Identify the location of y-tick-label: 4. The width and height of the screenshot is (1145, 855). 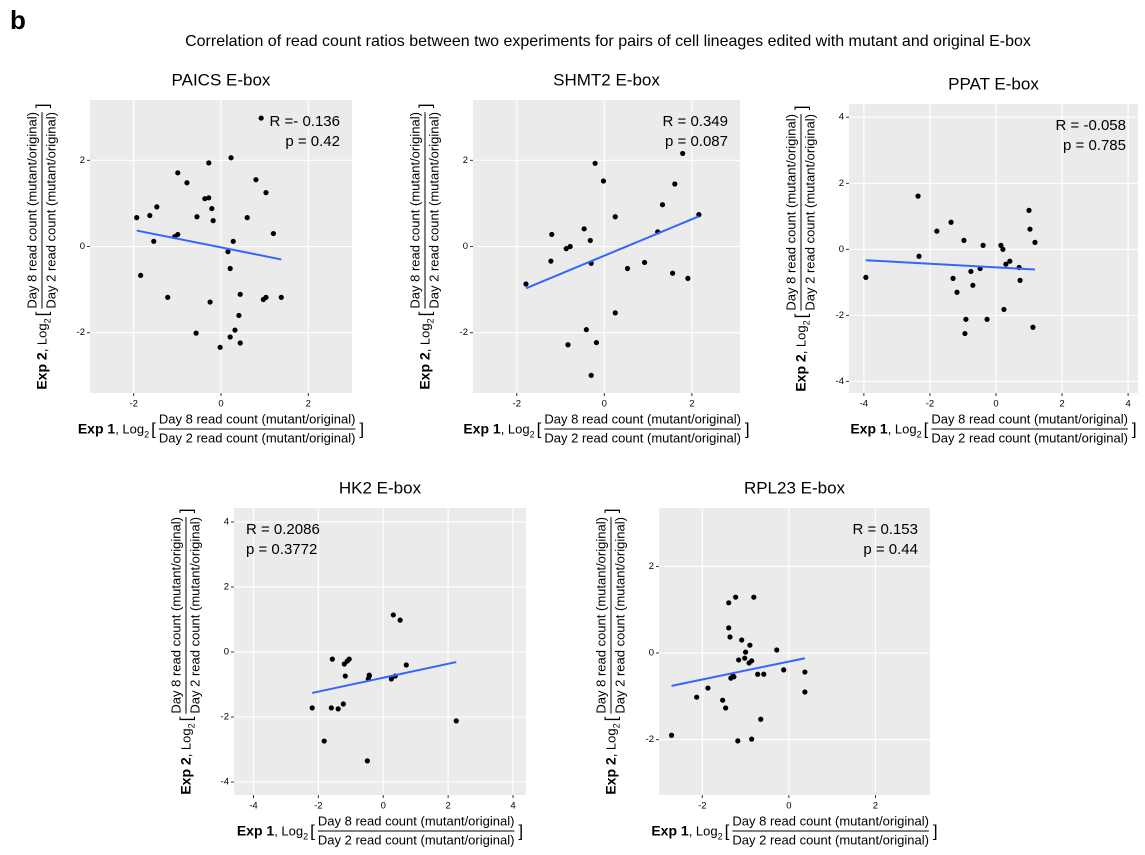
(226, 521).